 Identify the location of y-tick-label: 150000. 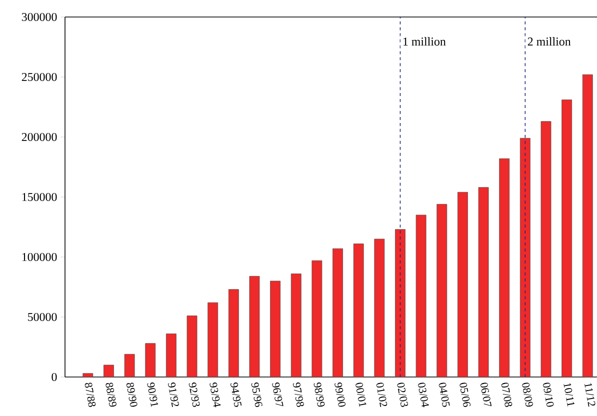
(39, 197).